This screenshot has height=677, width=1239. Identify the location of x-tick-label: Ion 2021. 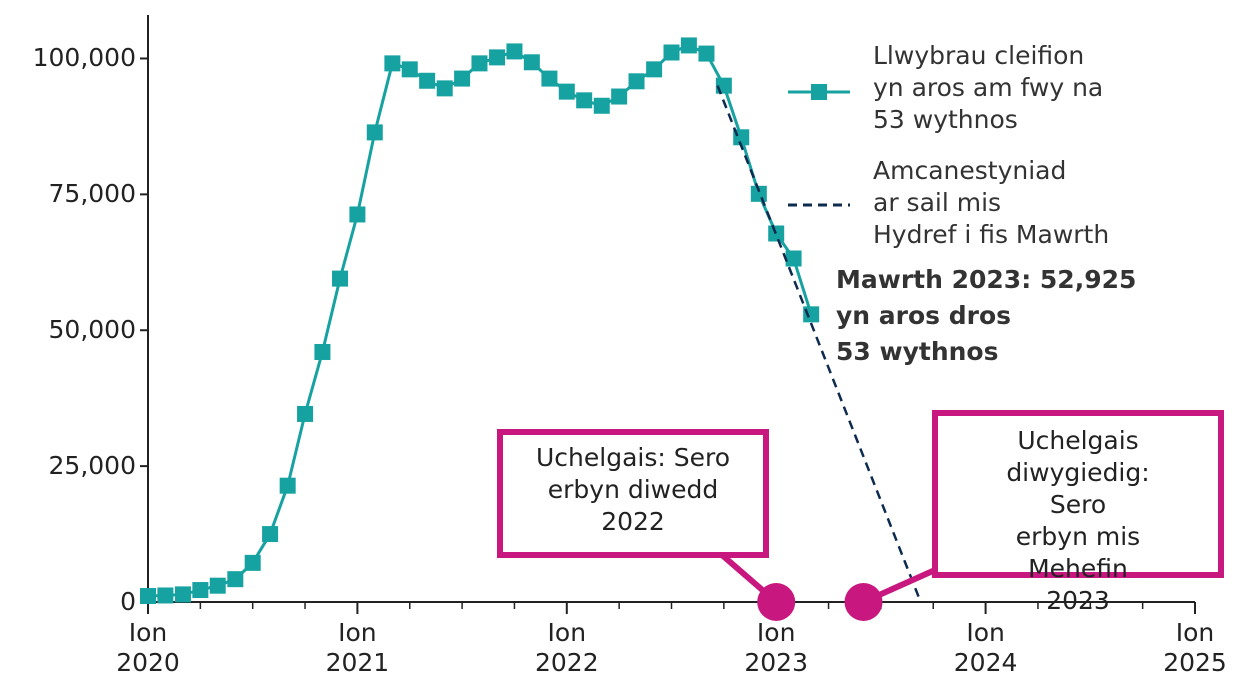
(357, 647).